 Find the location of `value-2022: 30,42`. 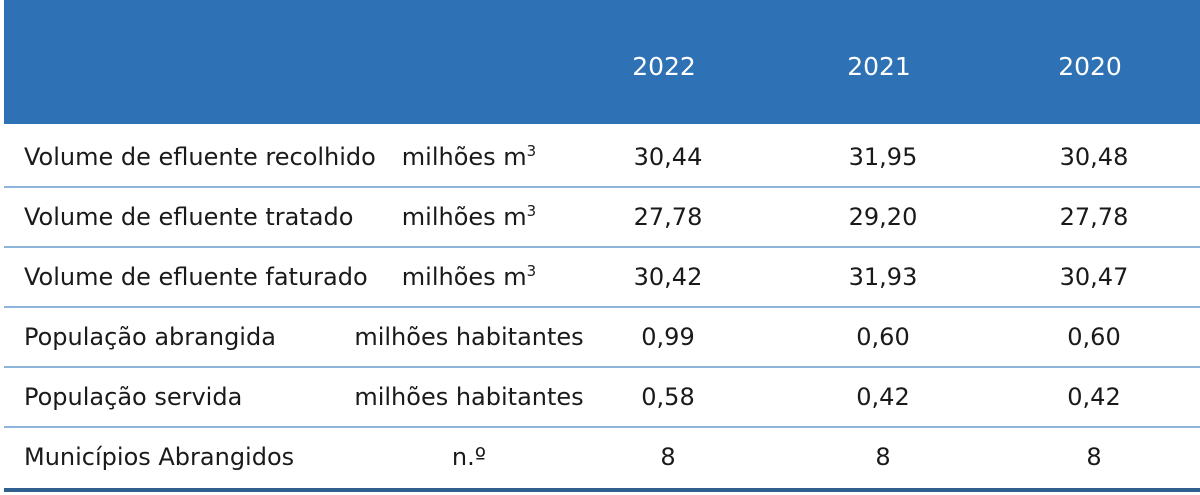

value-2022: 30,42 is located at coordinates (668, 277).